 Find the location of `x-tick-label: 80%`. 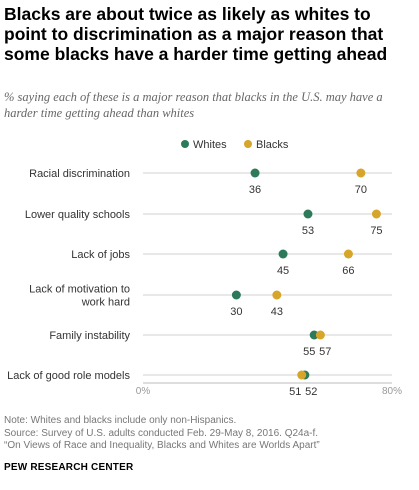

x-tick-label: 80% is located at coordinates (392, 391).